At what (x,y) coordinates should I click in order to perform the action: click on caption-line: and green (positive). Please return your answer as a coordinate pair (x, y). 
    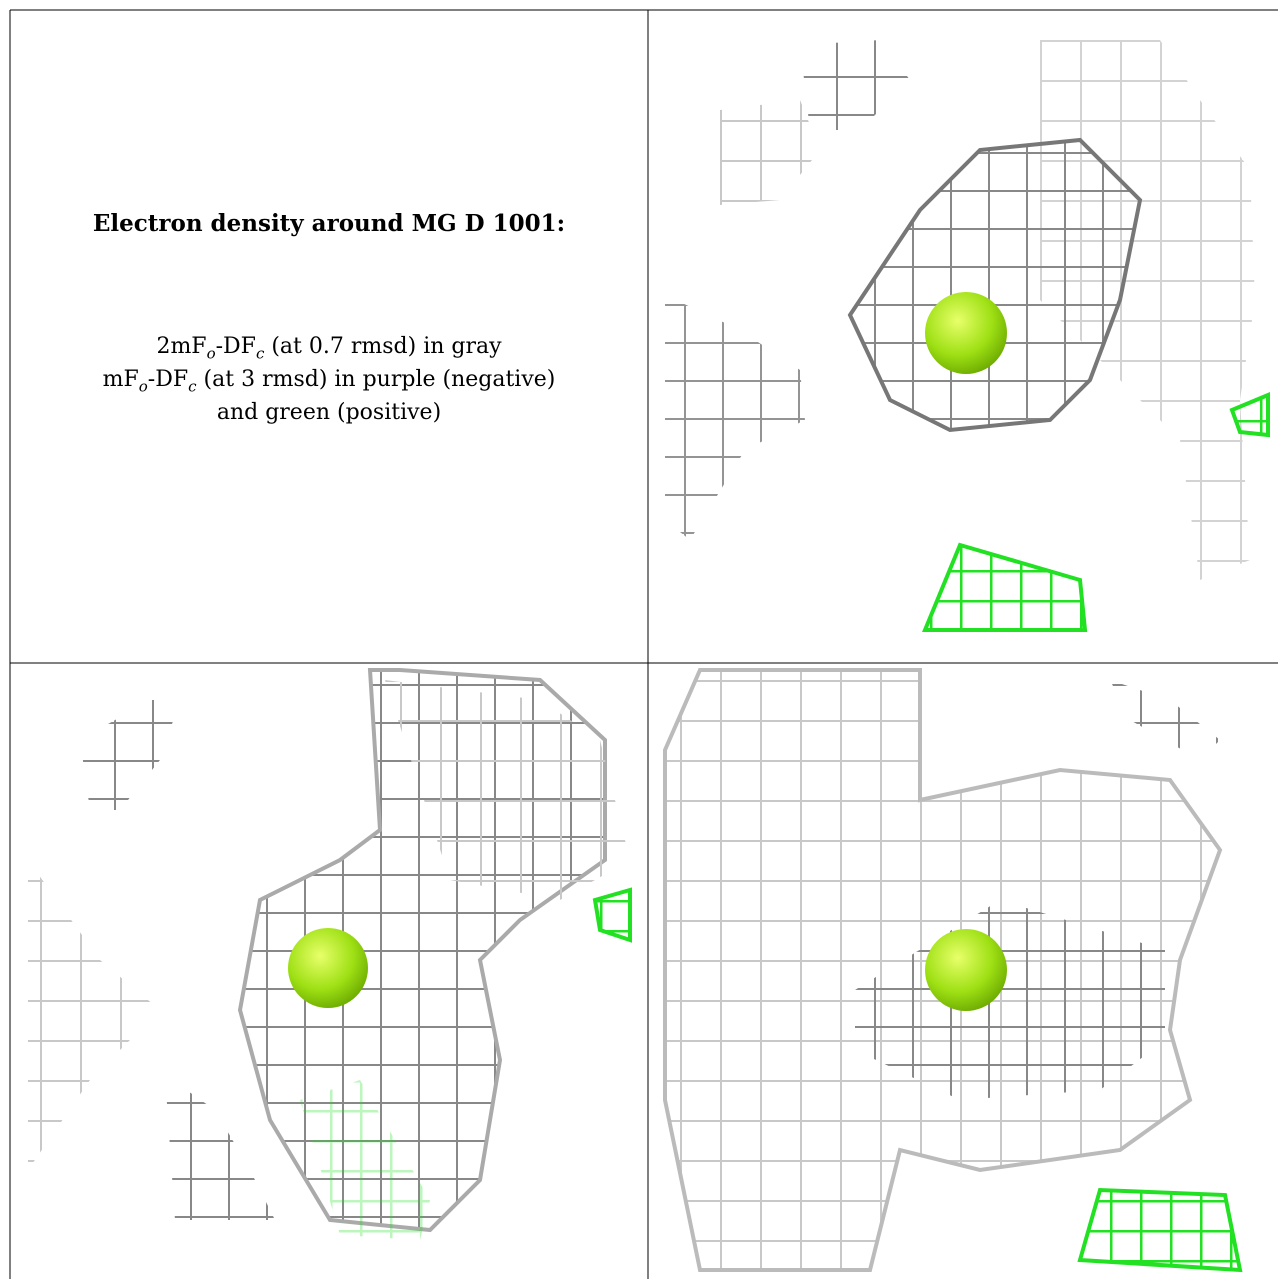
    Looking at the image, I should click on (329, 412).